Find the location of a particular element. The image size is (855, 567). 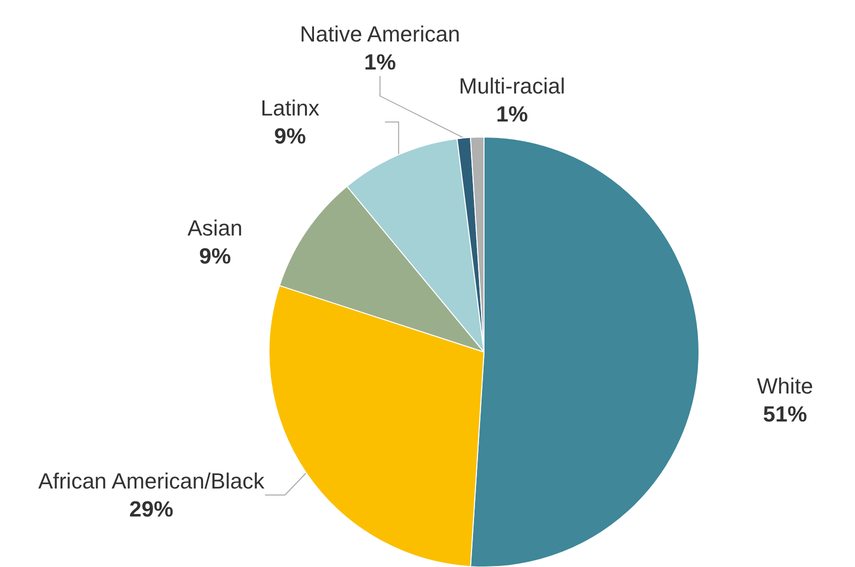

slice-label: Native American is located at coordinates (380, 34).